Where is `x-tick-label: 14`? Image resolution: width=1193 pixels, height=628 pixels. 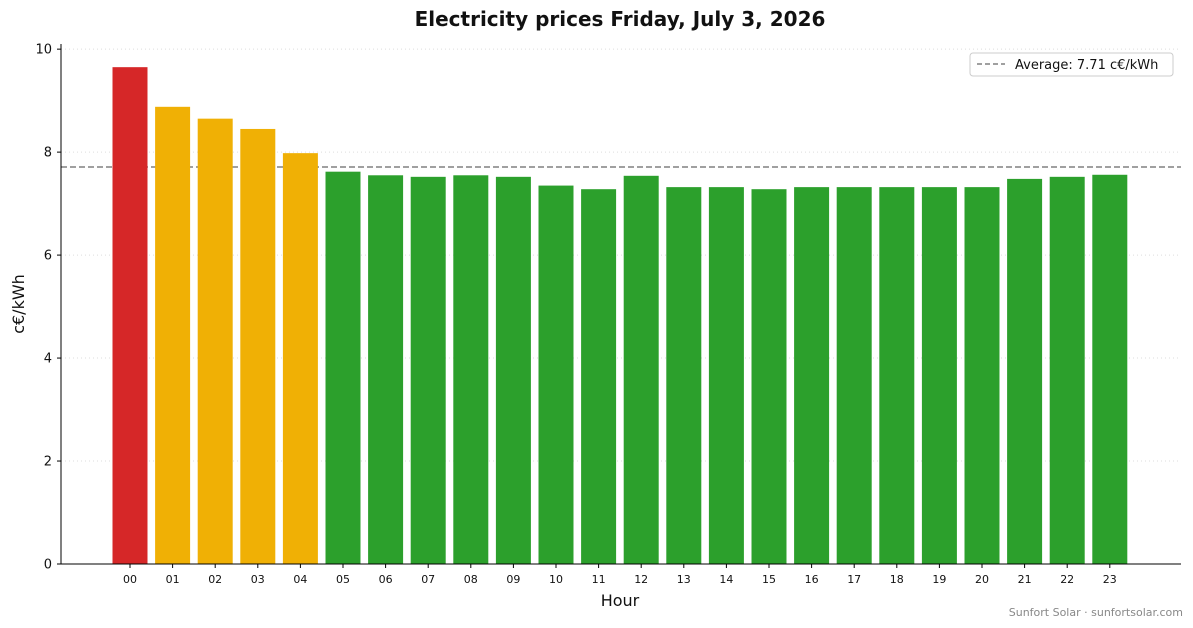
x-tick-label: 14 is located at coordinates (726, 579).